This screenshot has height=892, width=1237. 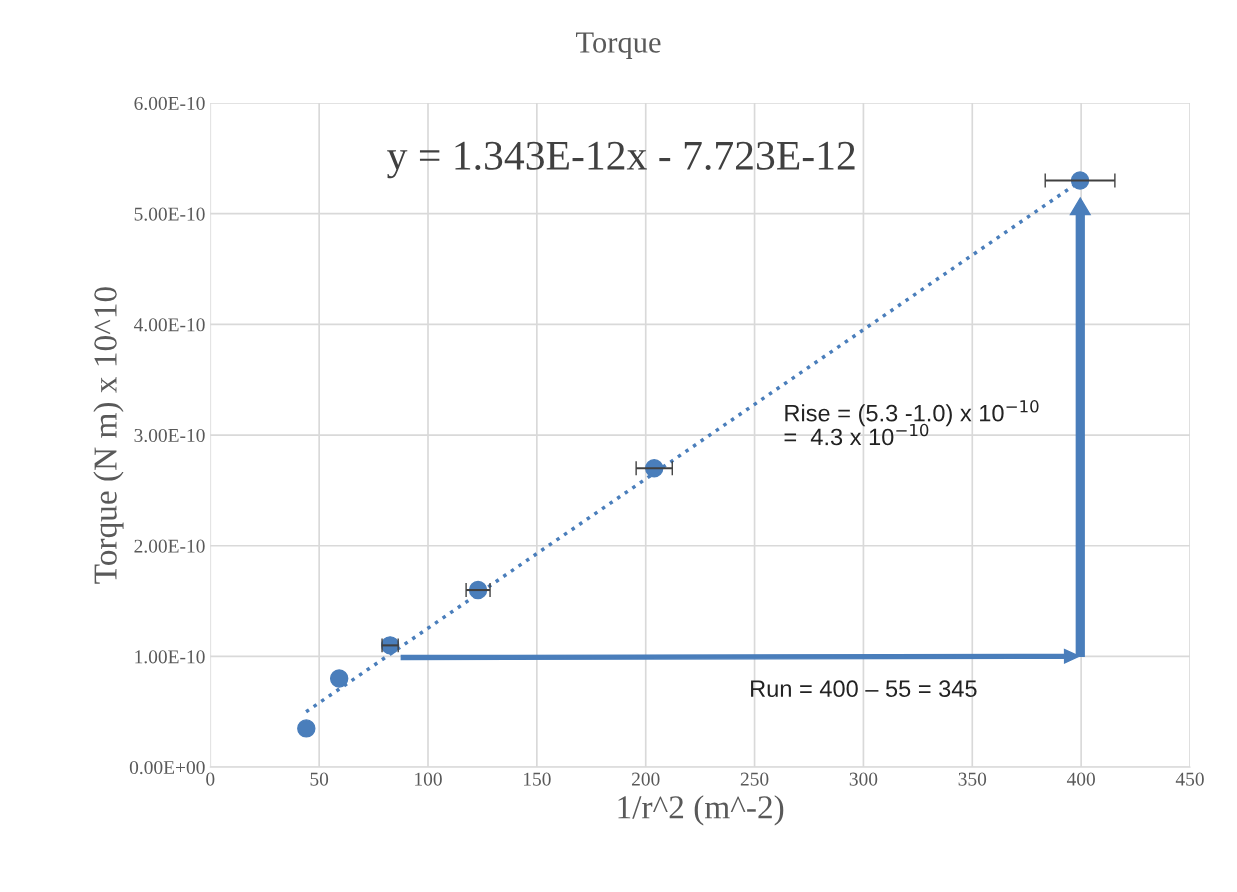 I want to click on y-tick-label: 5.00E-10, so click(x=169, y=214).